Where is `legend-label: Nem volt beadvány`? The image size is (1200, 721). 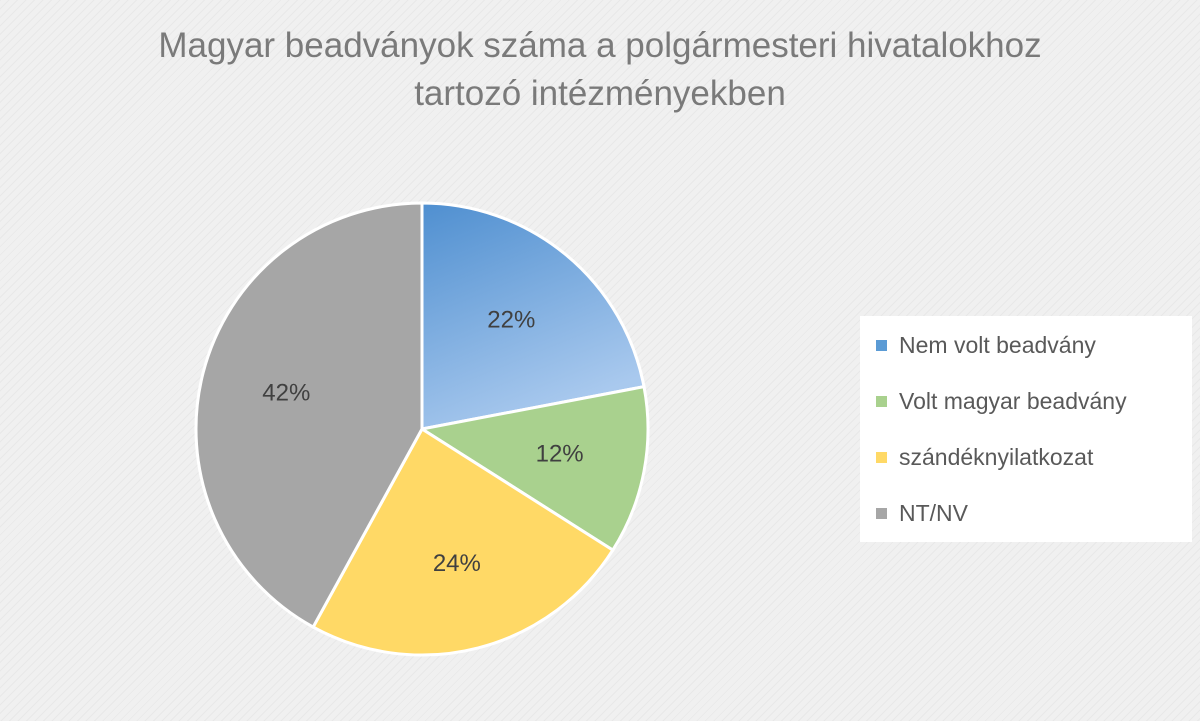
legend-label: Nem volt beadvány is located at coordinates (997, 345).